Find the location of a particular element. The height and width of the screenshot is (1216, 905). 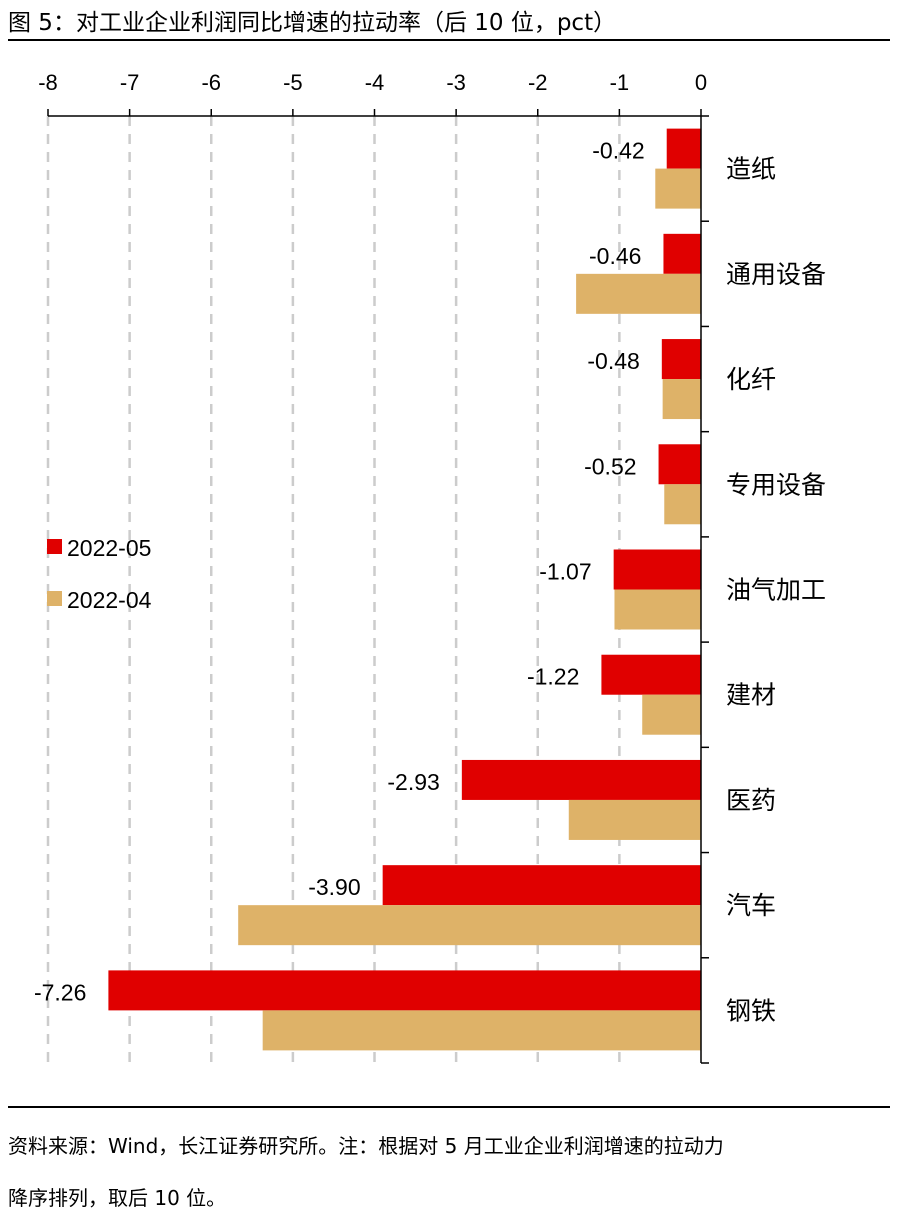

data-label: -0.42 is located at coordinates (618, 151).